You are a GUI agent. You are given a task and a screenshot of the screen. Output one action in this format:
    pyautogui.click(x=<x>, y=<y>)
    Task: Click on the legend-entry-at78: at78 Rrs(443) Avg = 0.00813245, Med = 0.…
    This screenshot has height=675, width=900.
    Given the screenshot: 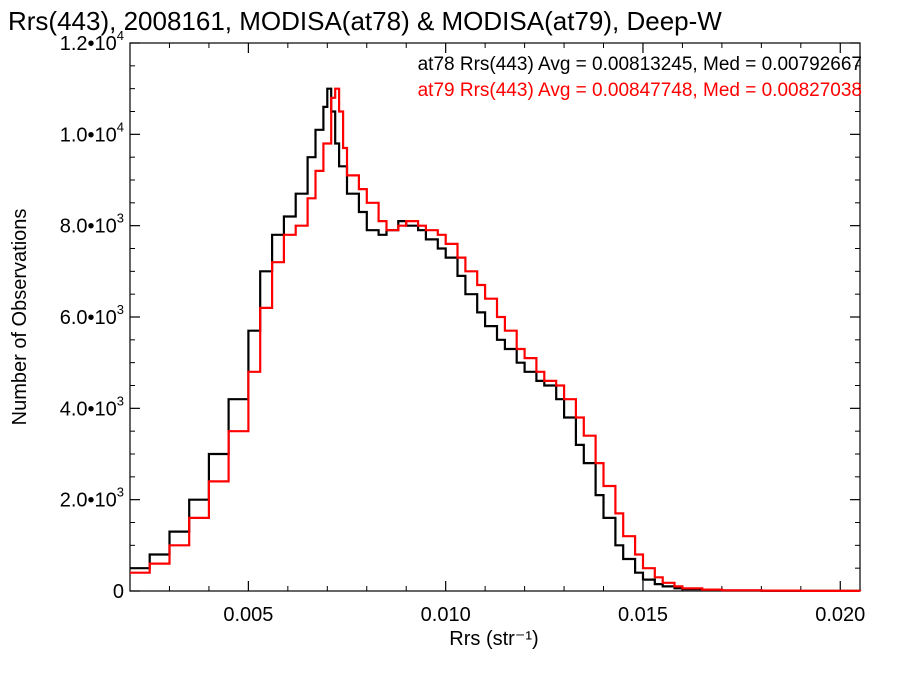 What is the action you would take?
    pyautogui.click(x=640, y=64)
    